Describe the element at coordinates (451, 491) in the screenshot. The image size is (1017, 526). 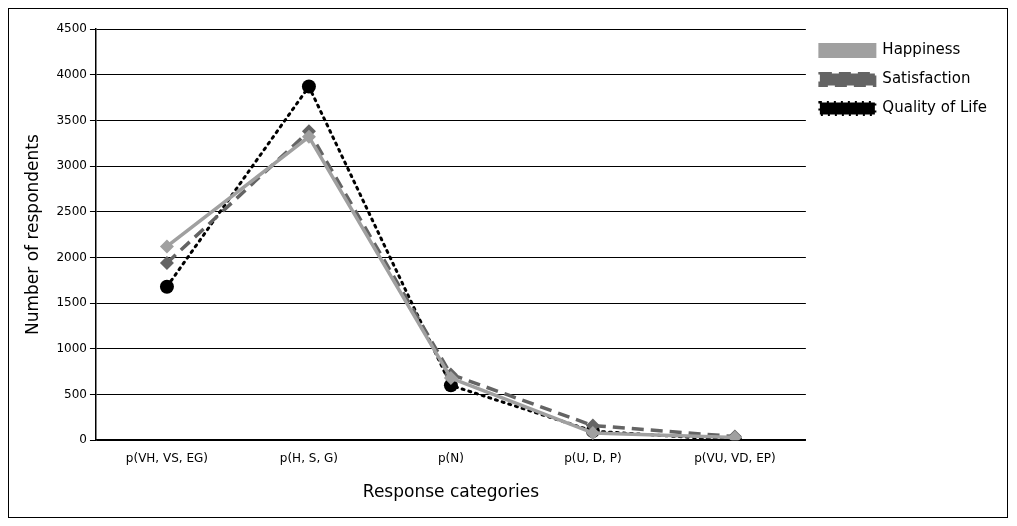
I see `x-axis-title: Response categories` at that location.